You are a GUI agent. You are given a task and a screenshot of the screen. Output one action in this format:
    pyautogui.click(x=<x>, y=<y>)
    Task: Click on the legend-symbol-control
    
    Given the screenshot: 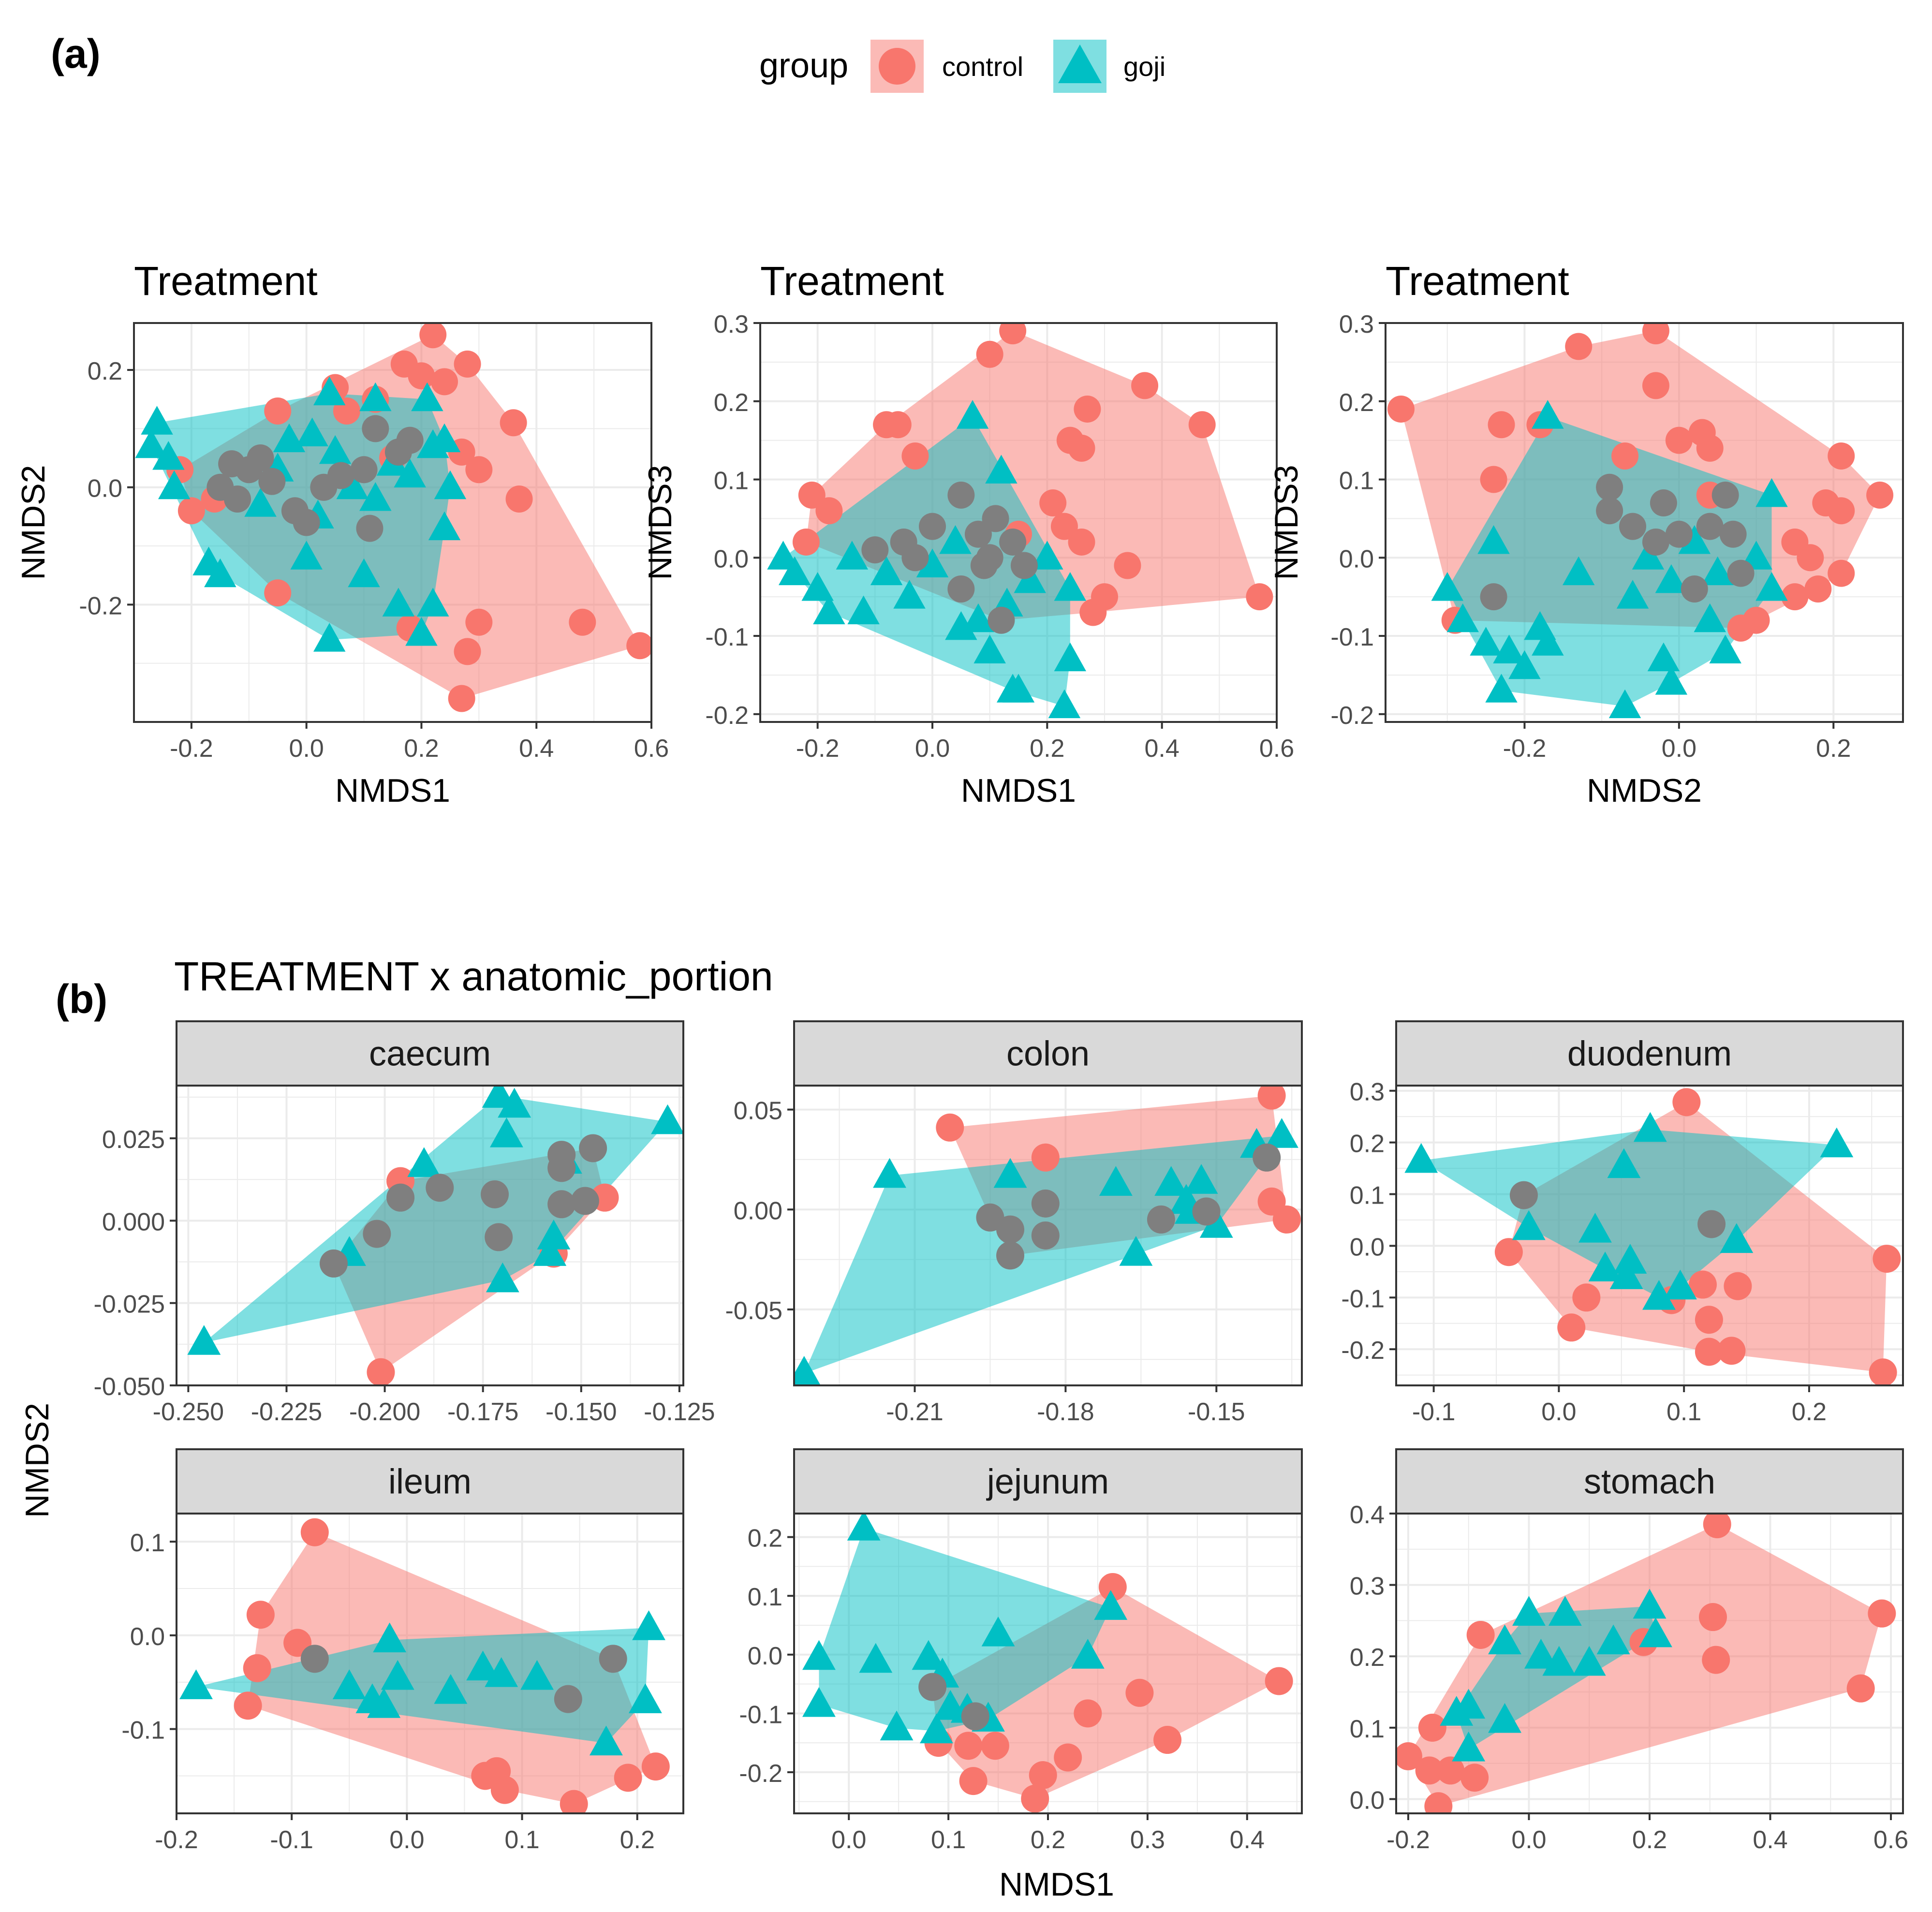 What is the action you would take?
    pyautogui.click(x=897, y=67)
    